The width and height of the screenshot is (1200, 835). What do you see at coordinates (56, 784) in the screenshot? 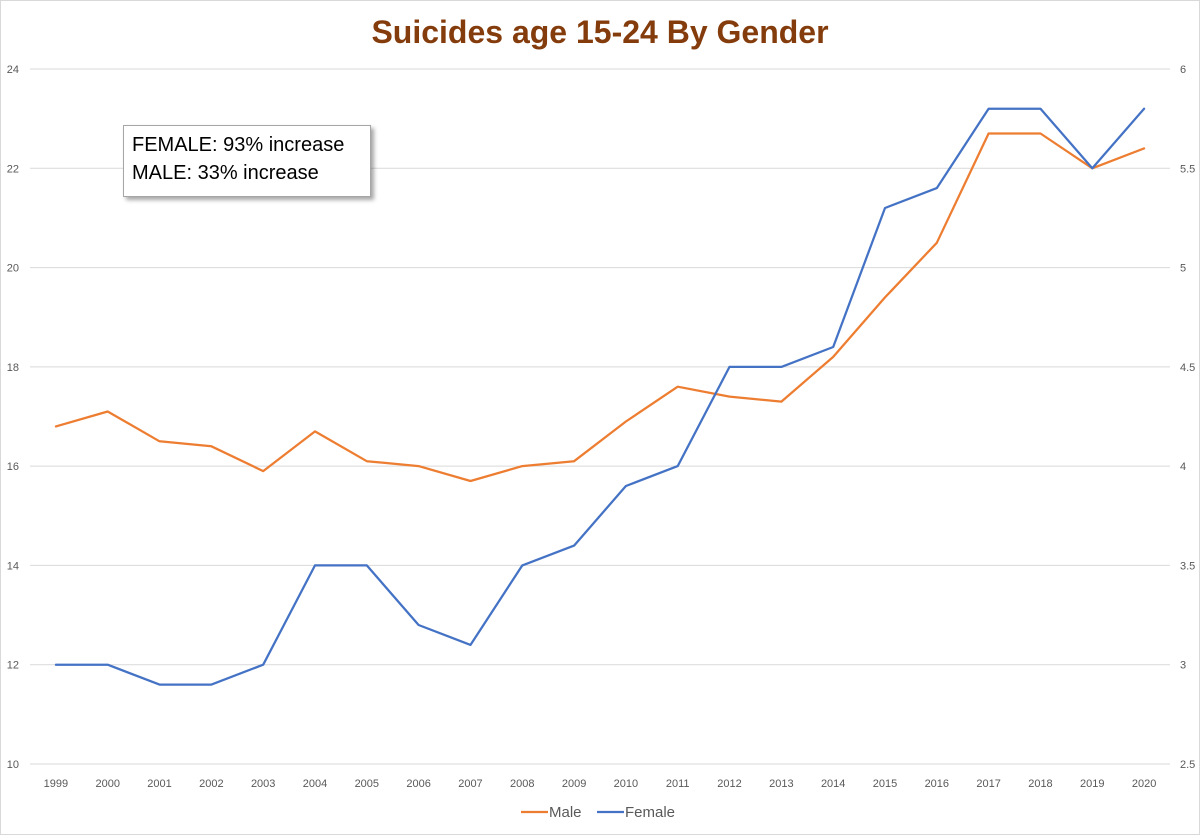
I see `x-tick-label: 1999` at bounding box center [56, 784].